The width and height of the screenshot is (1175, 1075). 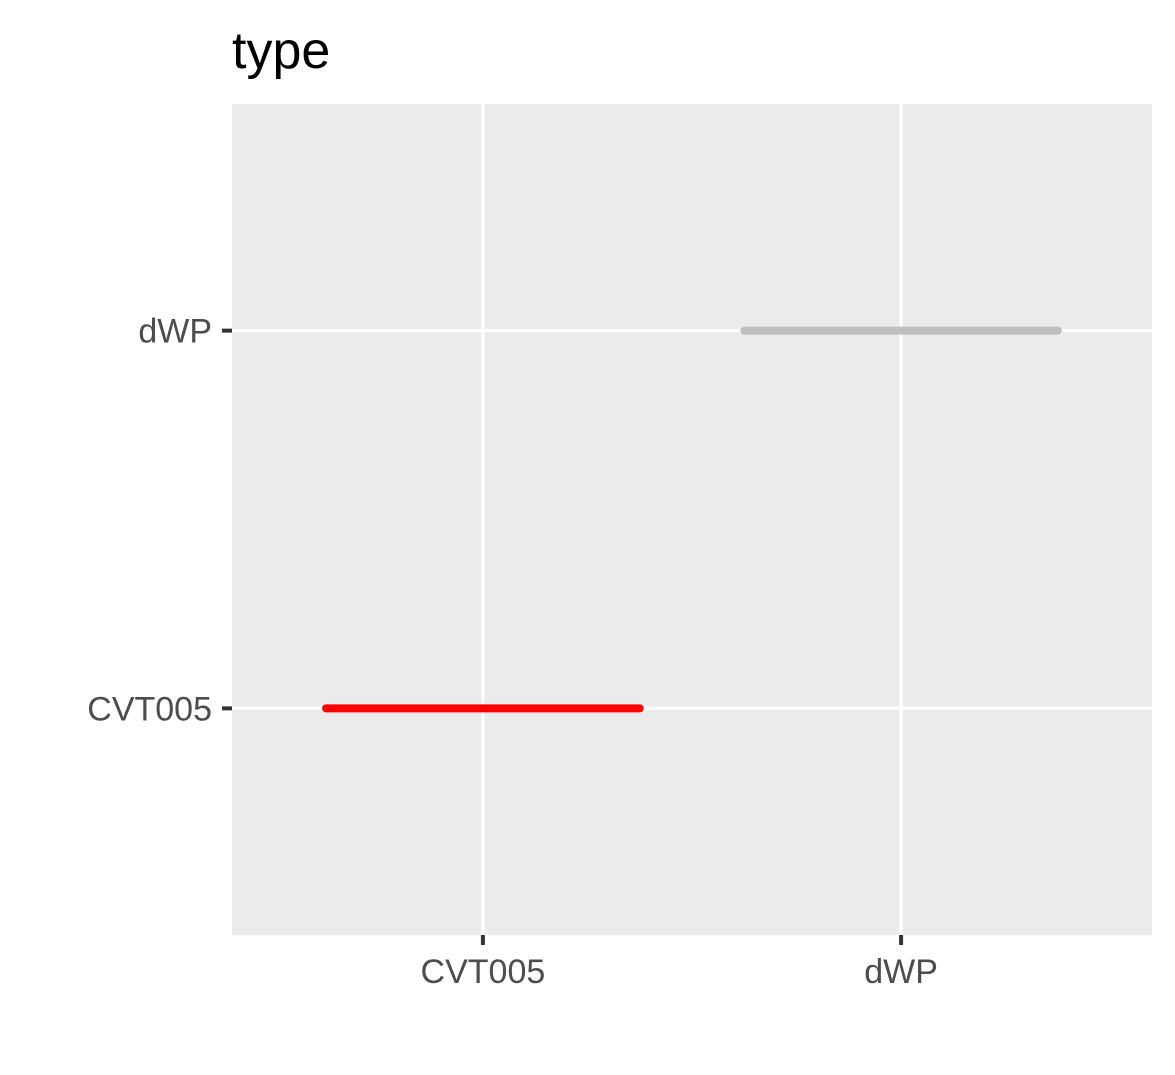 I want to click on y-tick-label: CVT005, so click(x=149, y=709).